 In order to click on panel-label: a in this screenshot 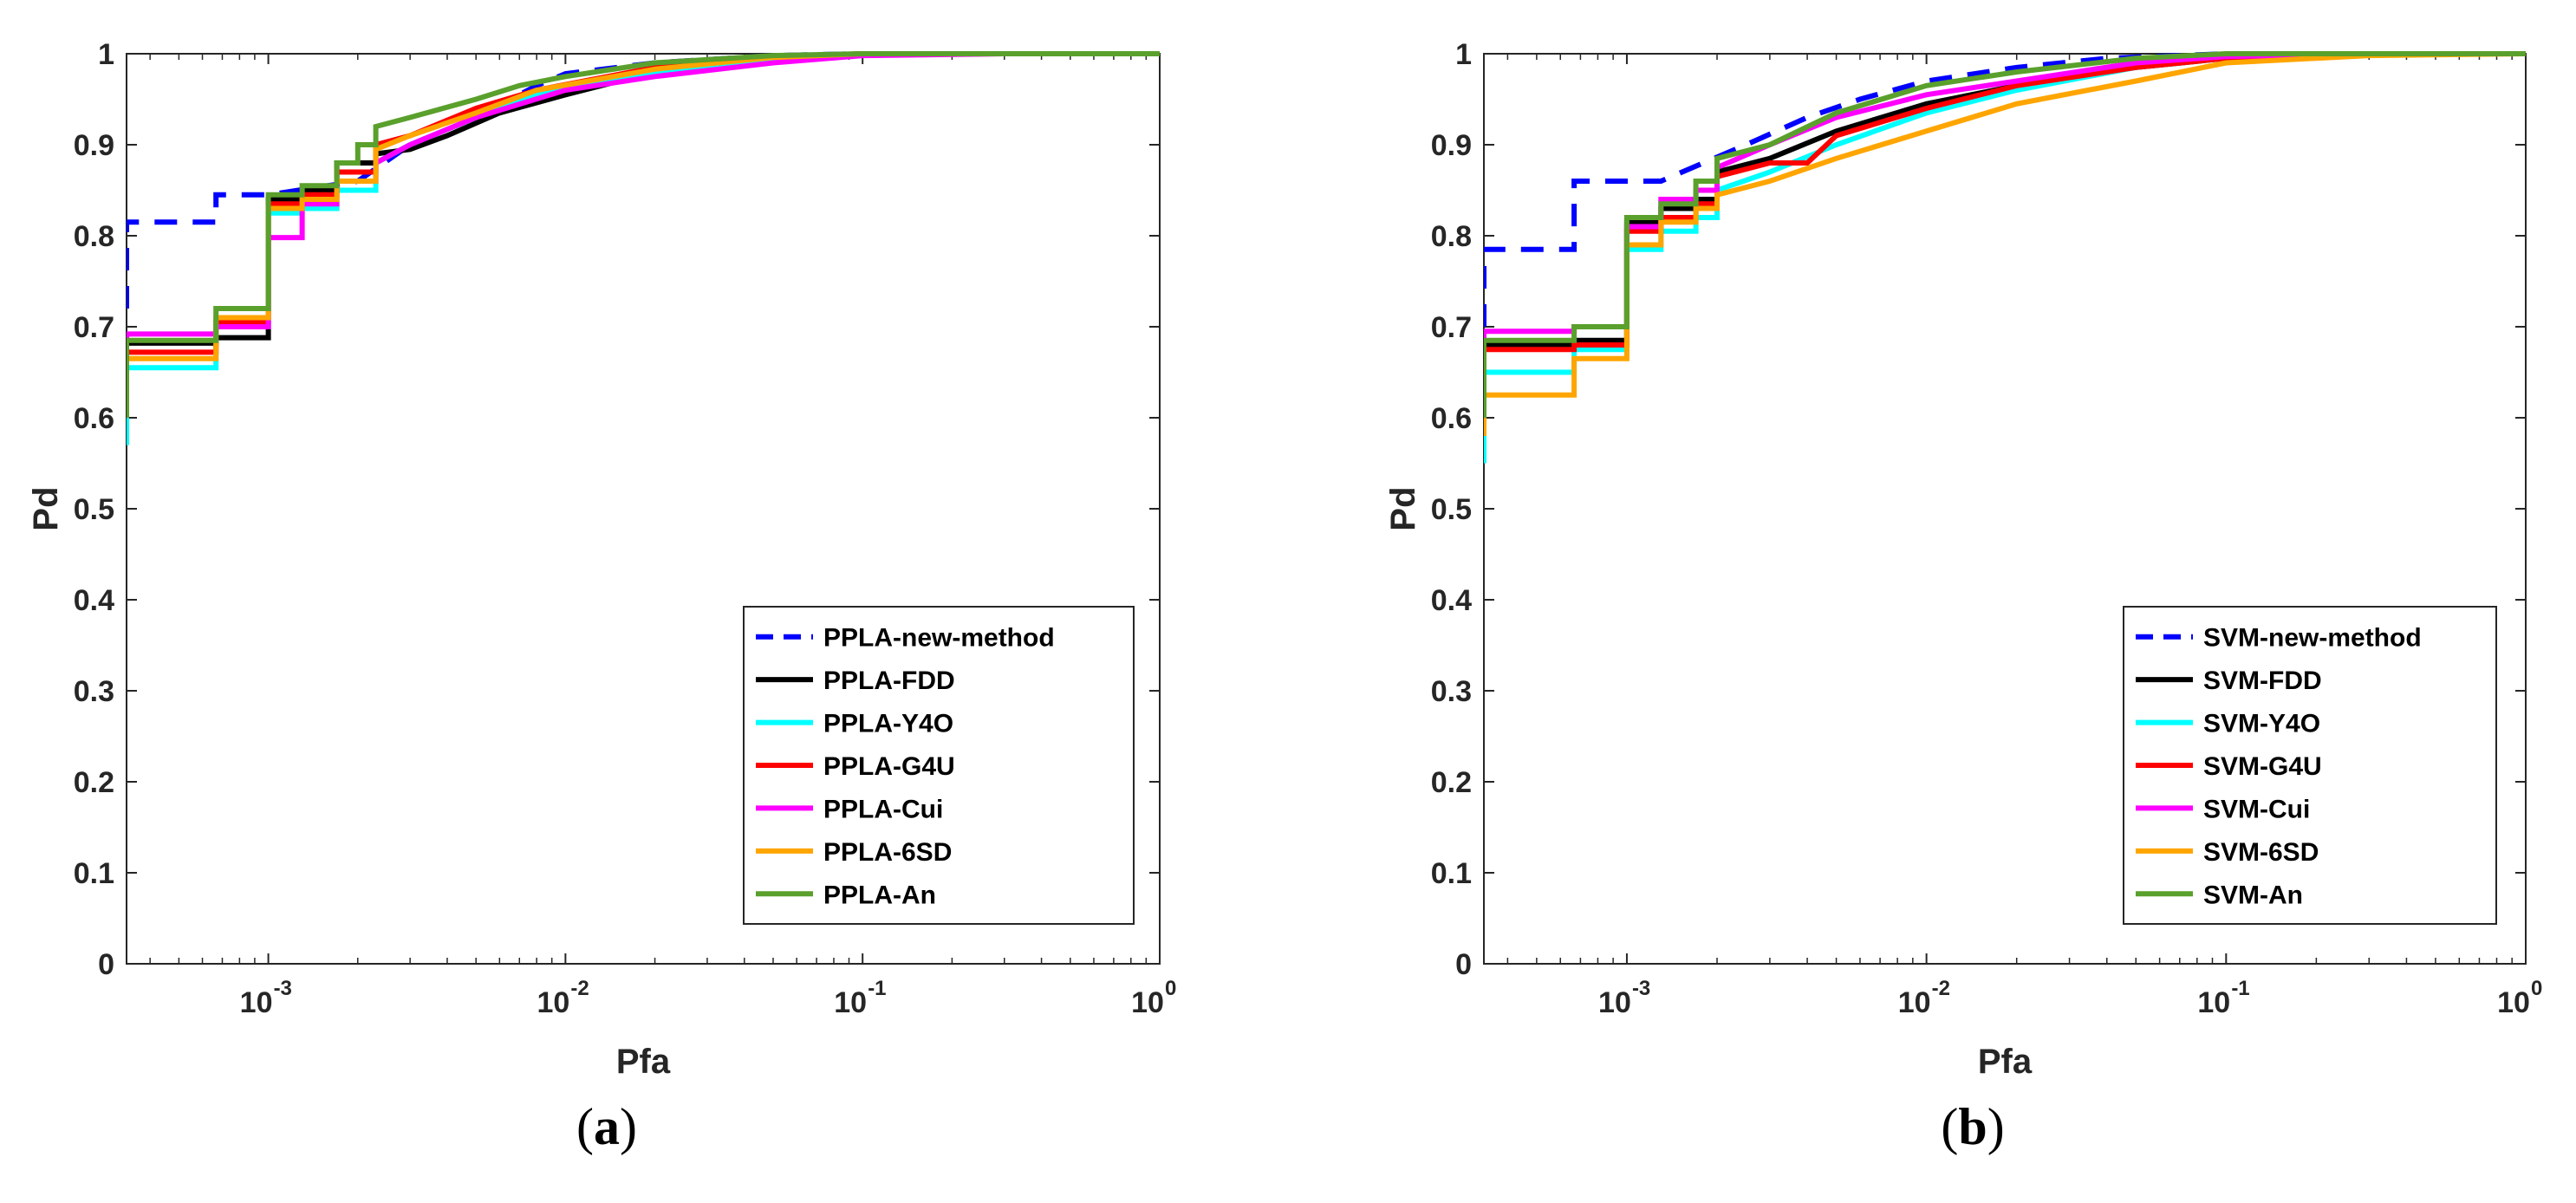, I will do `click(607, 1126)`.